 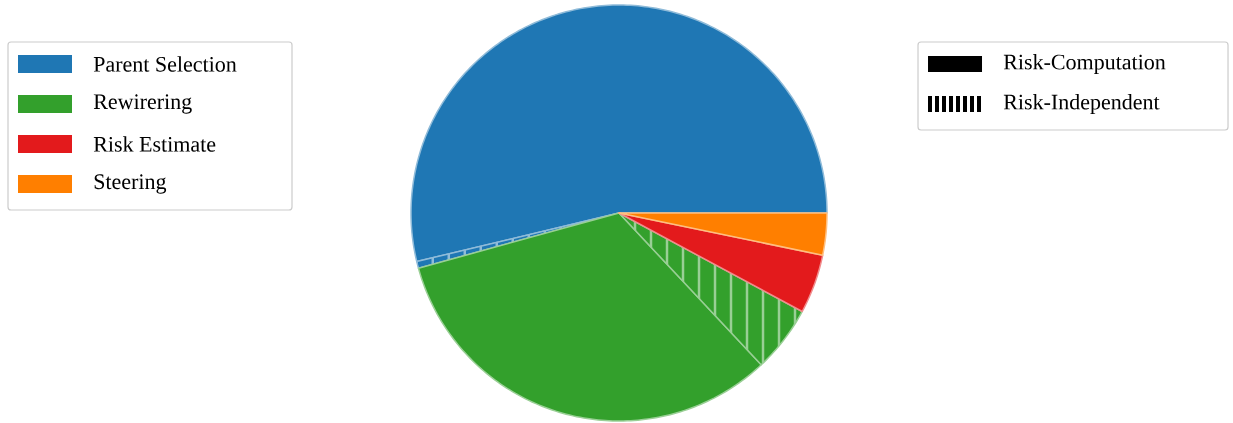 I want to click on text: Risk-Computation, so click(x=1084, y=64).